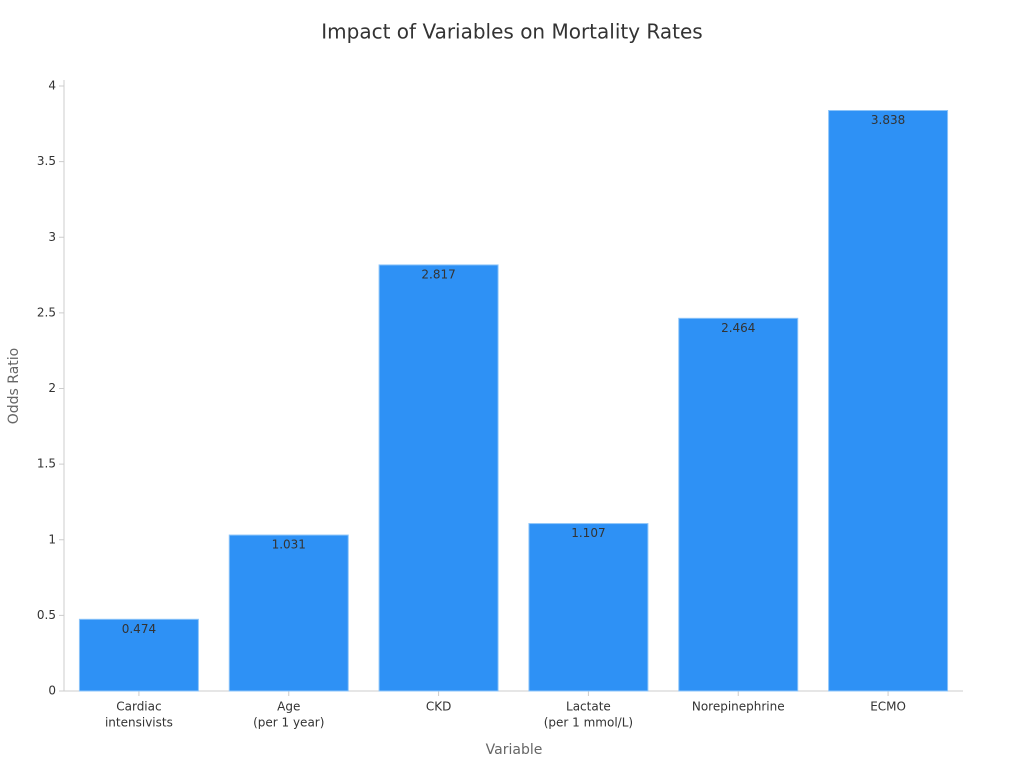 Image resolution: width=1024 pixels, height=768 pixels. What do you see at coordinates (289, 545) in the screenshot?
I see `value-label: 1.031` at bounding box center [289, 545].